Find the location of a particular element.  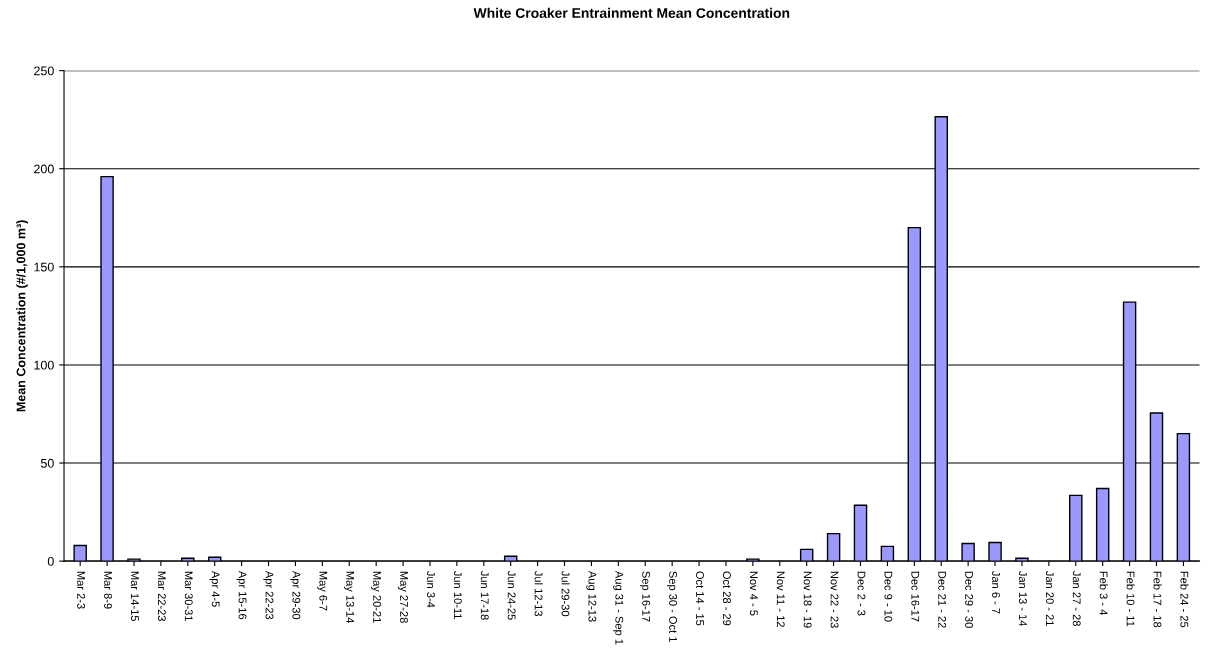

x-tick-label: Jun 17-18 is located at coordinates (484, 595).